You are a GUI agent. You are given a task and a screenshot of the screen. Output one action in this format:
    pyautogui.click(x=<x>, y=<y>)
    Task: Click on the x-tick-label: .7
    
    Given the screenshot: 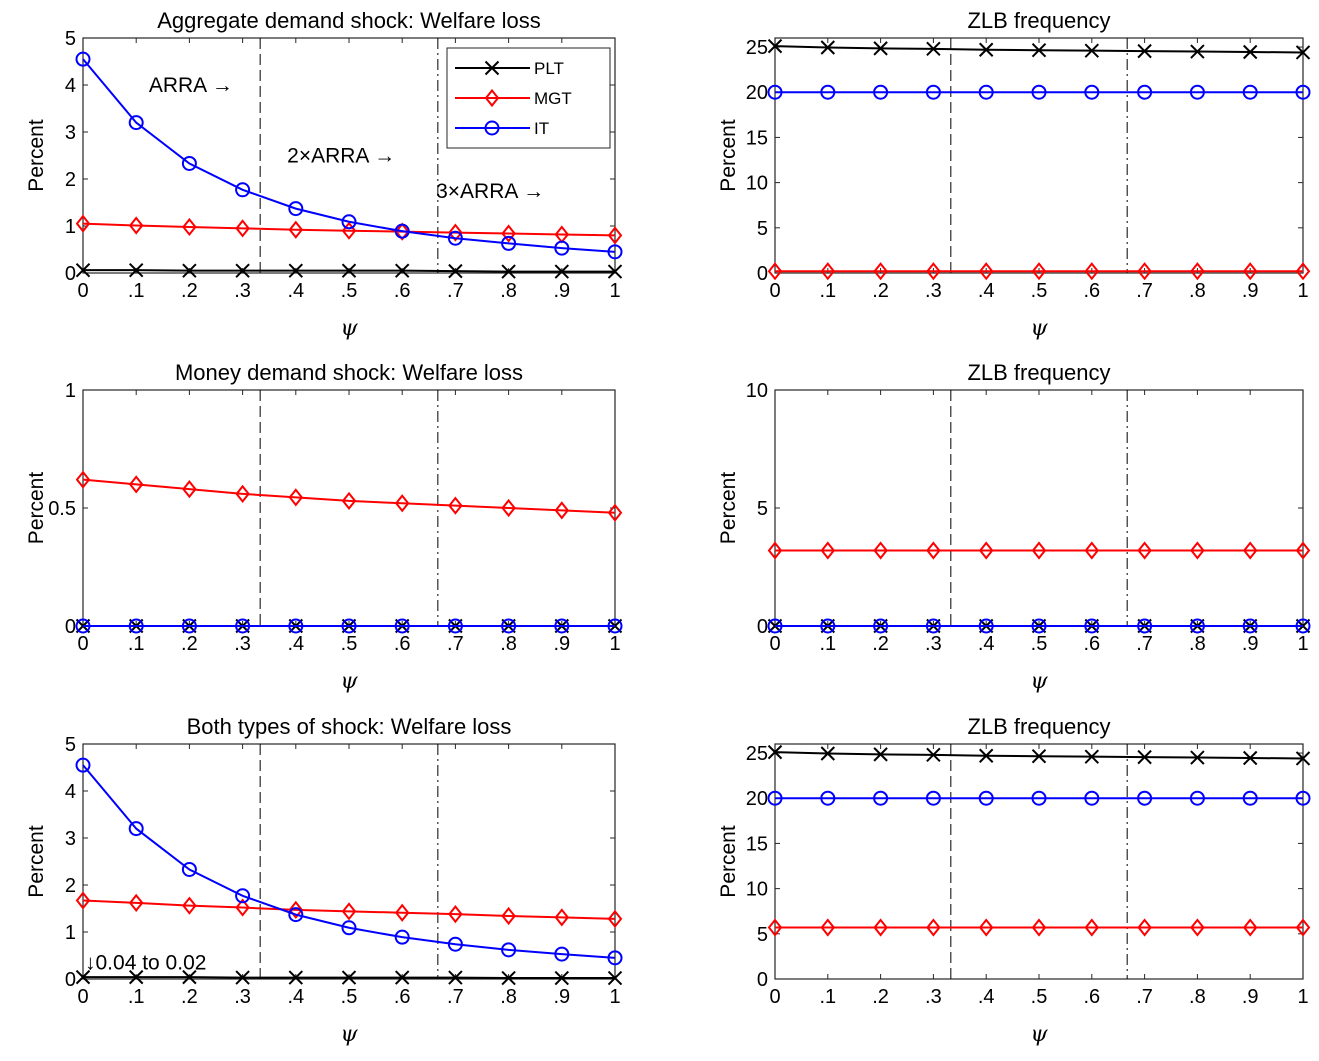 What is the action you would take?
    pyautogui.click(x=455, y=291)
    